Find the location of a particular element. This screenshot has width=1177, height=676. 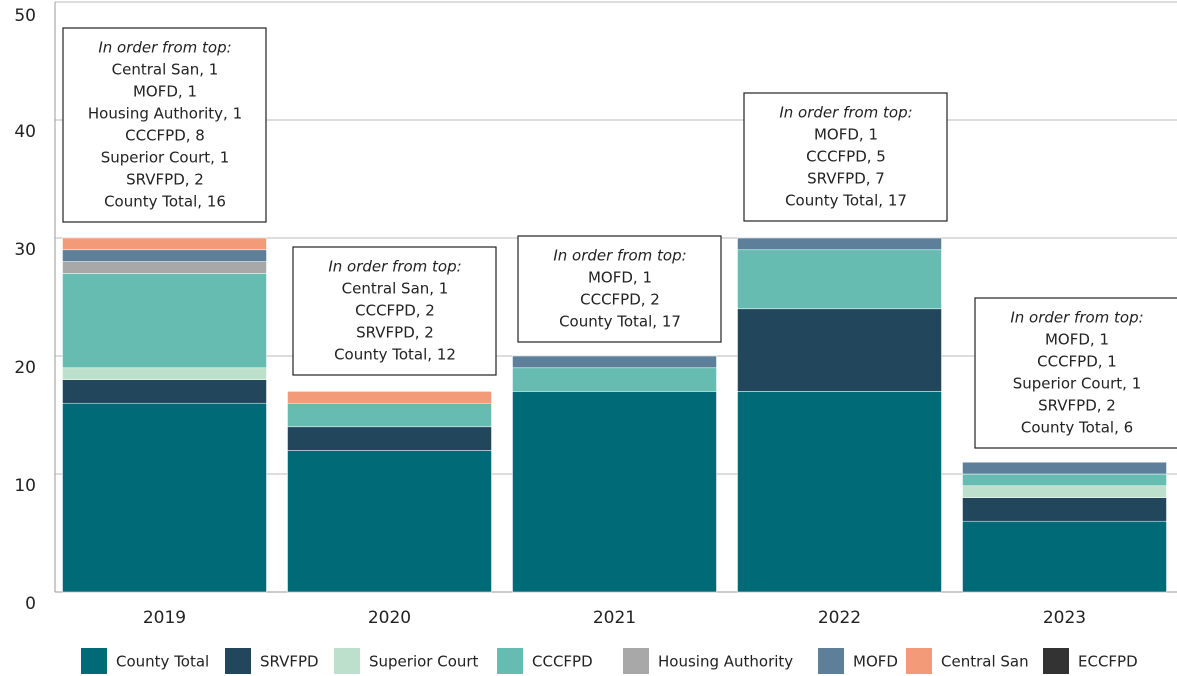

legend-label: SRVFPD is located at coordinates (289, 662).